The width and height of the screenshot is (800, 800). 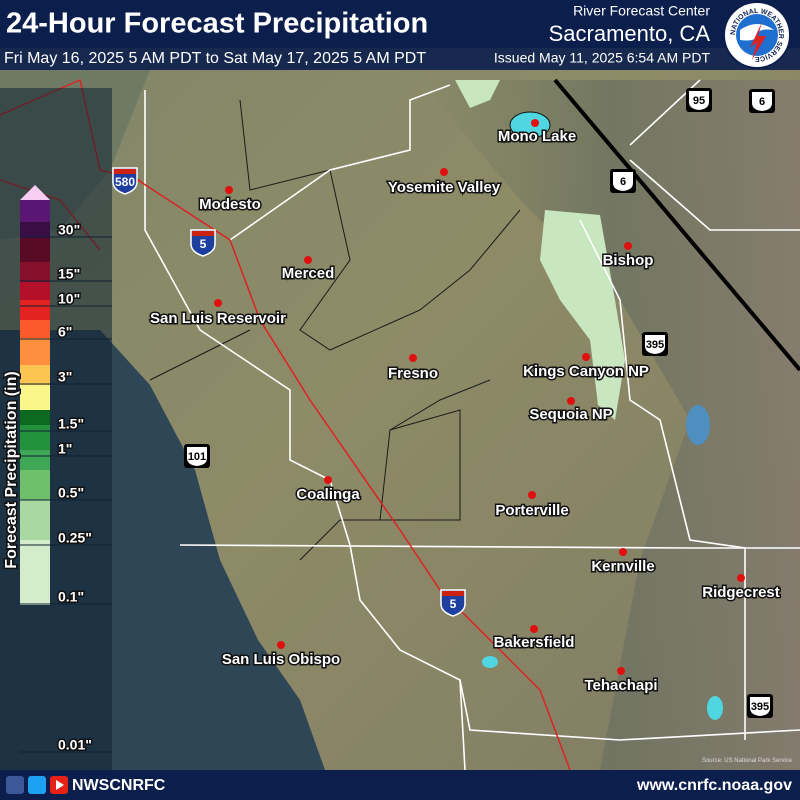 What do you see at coordinates (444, 187) in the screenshot?
I see `city-label: Yosemite Valley` at bounding box center [444, 187].